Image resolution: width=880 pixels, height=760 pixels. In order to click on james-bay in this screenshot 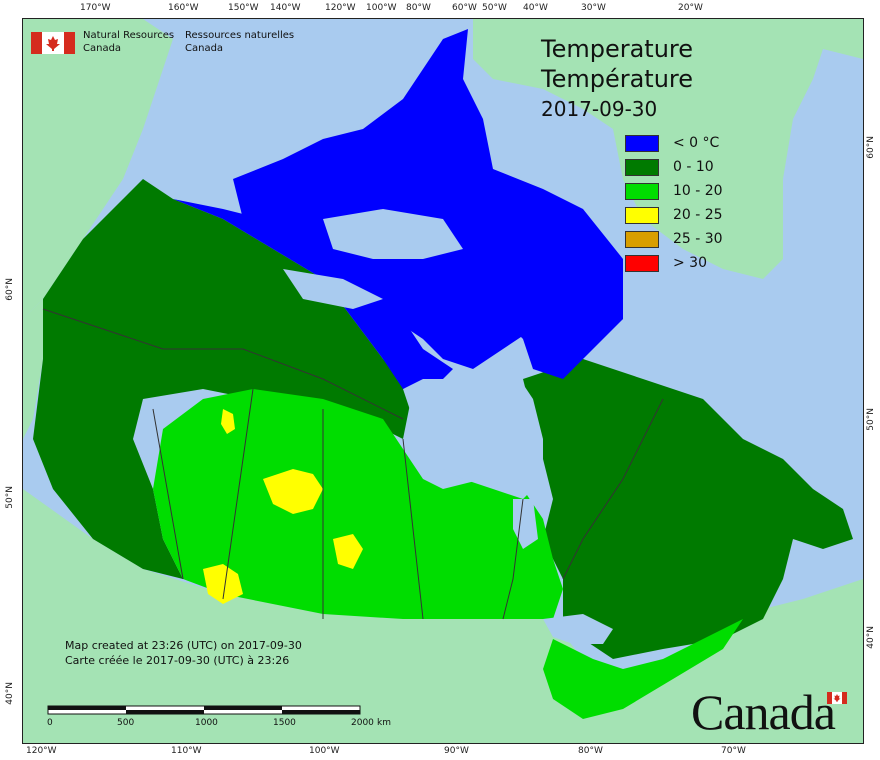, I will do `click(525, 524)`.